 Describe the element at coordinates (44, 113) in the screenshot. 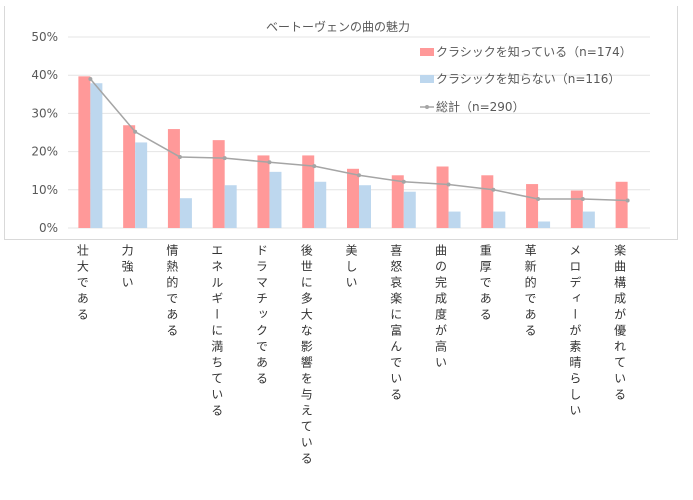

I see `y-tick-label: 30%` at that location.